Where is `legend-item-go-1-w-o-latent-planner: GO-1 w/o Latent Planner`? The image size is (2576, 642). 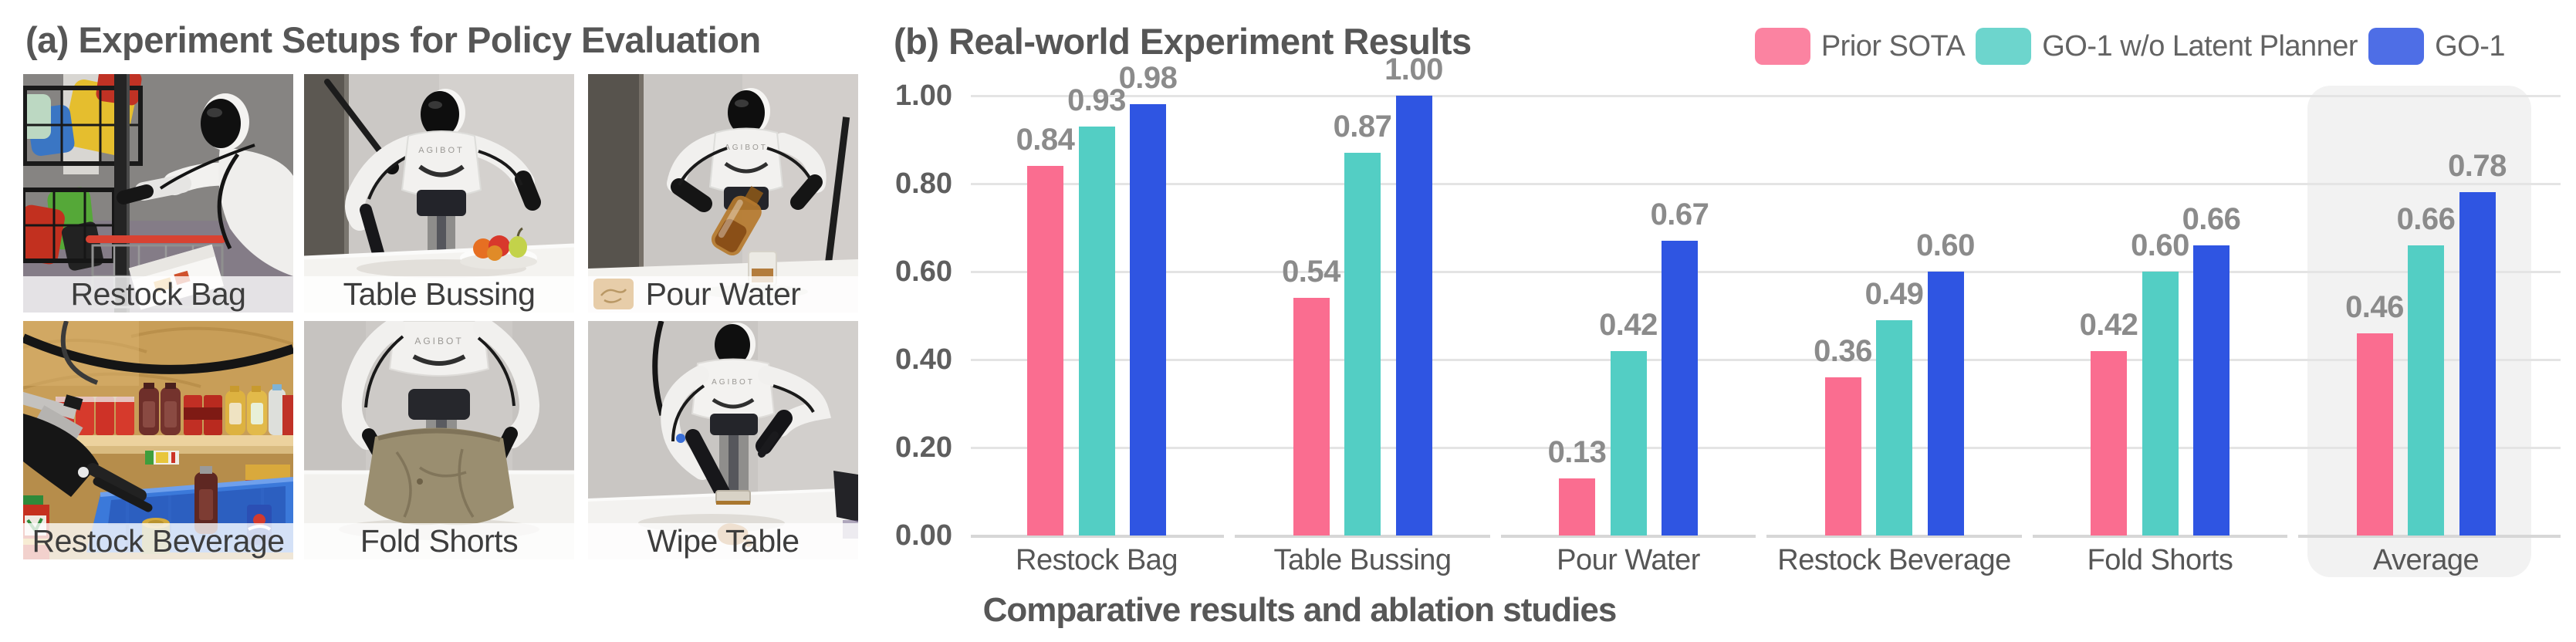 legend-item-go-1-w-o-latent-planner: GO-1 w/o Latent Planner is located at coordinates (2167, 46).